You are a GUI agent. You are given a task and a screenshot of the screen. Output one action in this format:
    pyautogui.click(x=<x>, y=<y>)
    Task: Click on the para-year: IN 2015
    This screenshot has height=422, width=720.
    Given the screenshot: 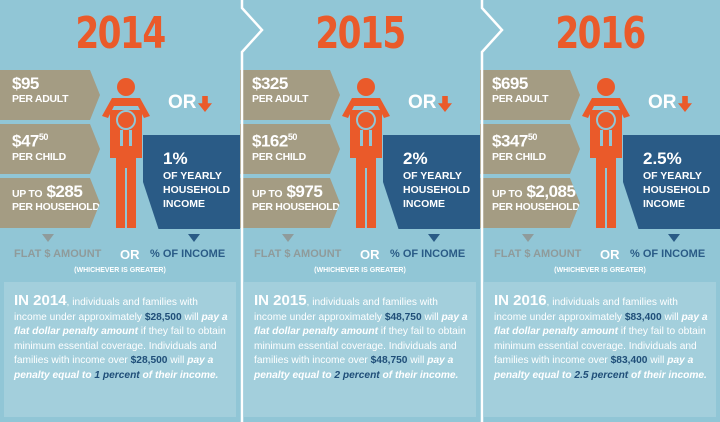 What is the action you would take?
    pyautogui.click(x=280, y=300)
    